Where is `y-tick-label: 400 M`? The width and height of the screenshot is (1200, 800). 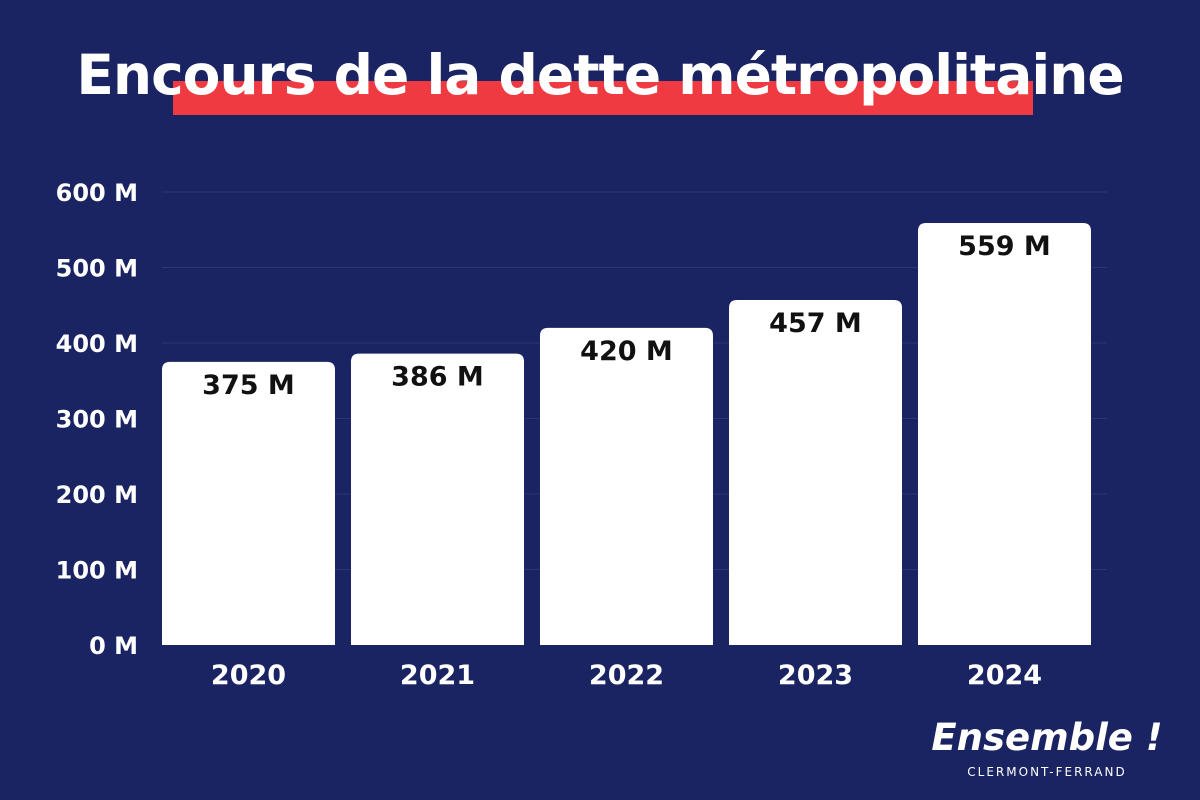
y-tick-label: 400 M is located at coordinates (97, 344).